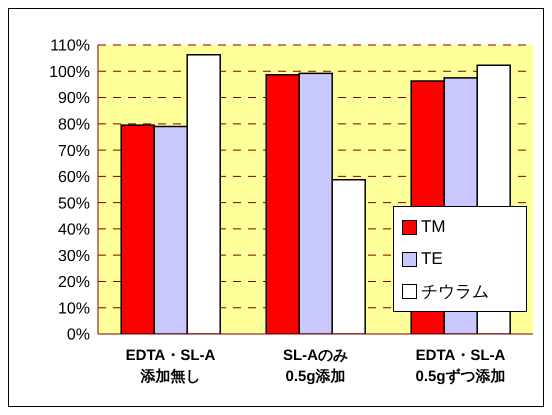  Describe the element at coordinates (74, 230) in the screenshot. I see `y-tick-label: 40%` at that location.